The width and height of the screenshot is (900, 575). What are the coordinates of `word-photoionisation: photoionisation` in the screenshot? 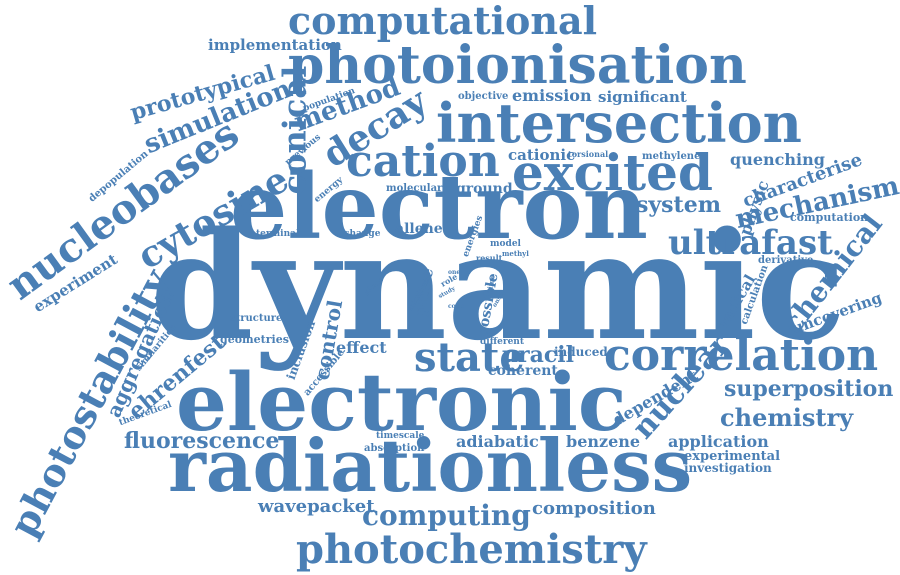 It's located at (517, 65).